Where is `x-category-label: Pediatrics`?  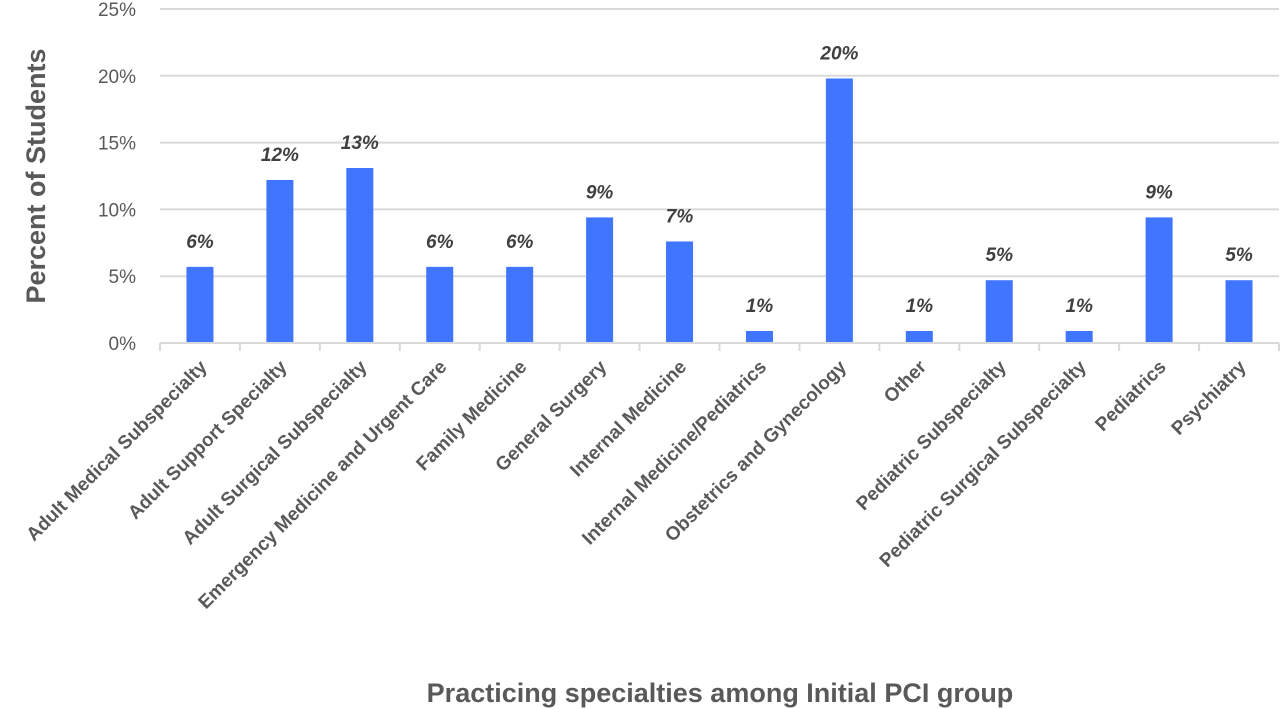 x-category-label: Pediatrics is located at coordinates (1131, 396).